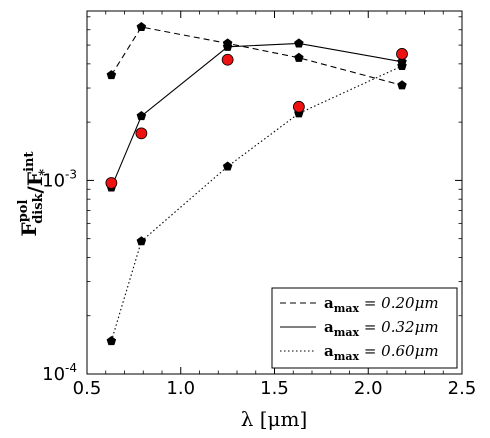 The width and height of the screenshot is (490, 438). I want to click on legend-entry-label: amax = 0.32μm, so click(381, 328).